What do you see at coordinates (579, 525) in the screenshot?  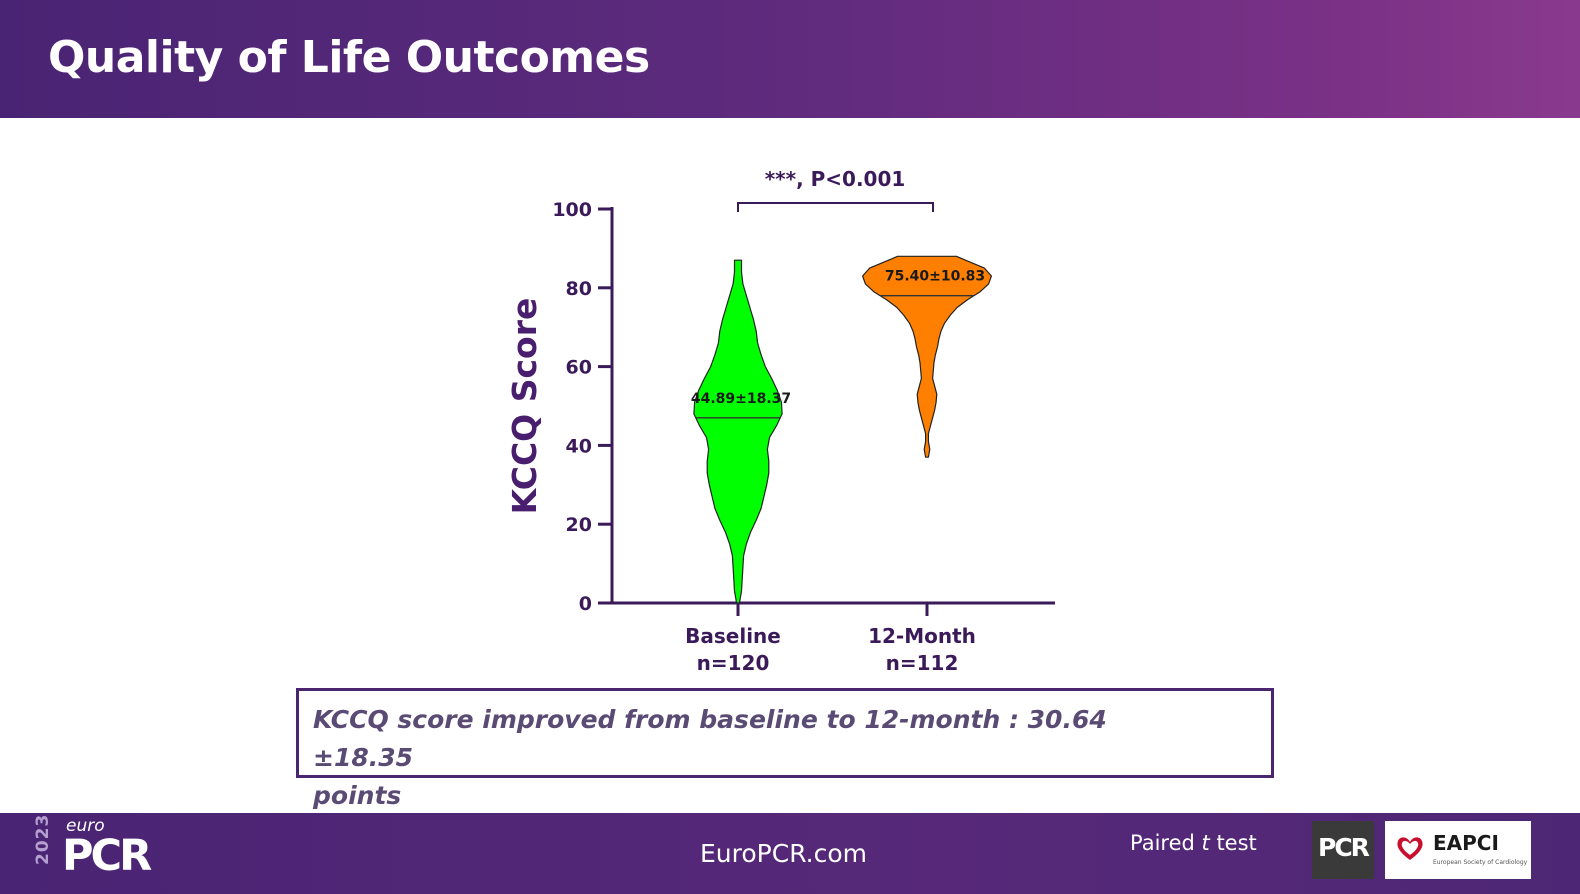 I see `y-tick-label-20: 20` at bounding box center [579, 525].